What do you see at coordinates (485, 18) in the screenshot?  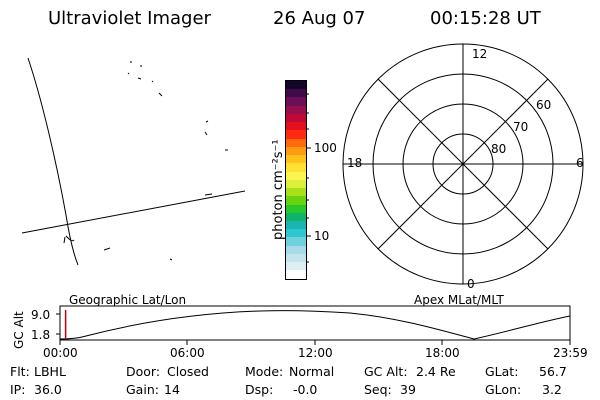 I see `time-label: 00:15:28 UT` at bounding box center [485, 18].